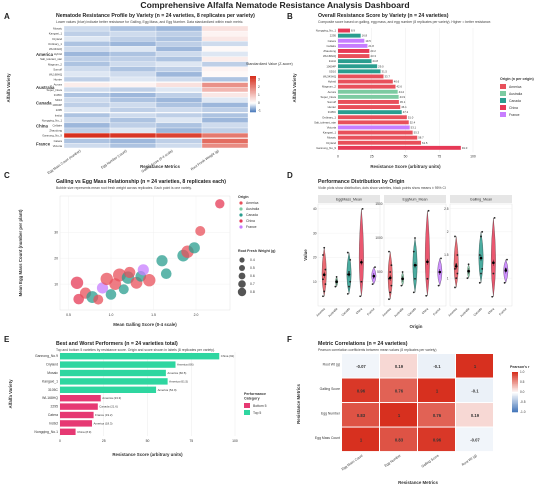 The width and height of the screenshot is (550, 490). I want to click on scatter-c-size-legend-label: 0.5, so click(252, 268).